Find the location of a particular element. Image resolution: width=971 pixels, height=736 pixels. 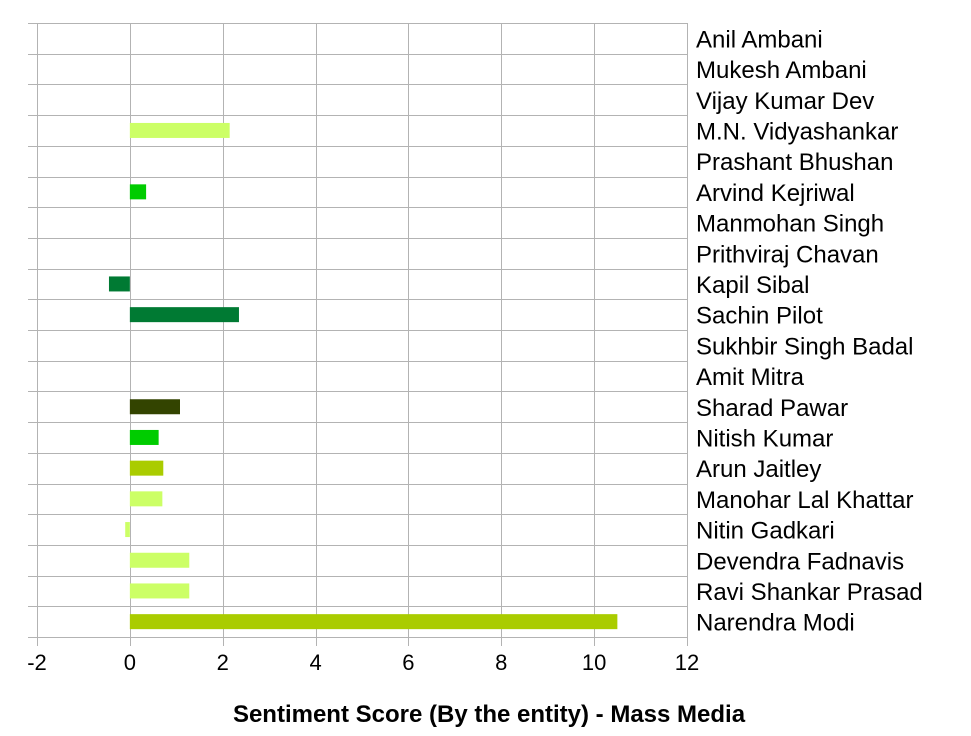

category-label: Arun Jaitley is located at coordinates (758, 469).